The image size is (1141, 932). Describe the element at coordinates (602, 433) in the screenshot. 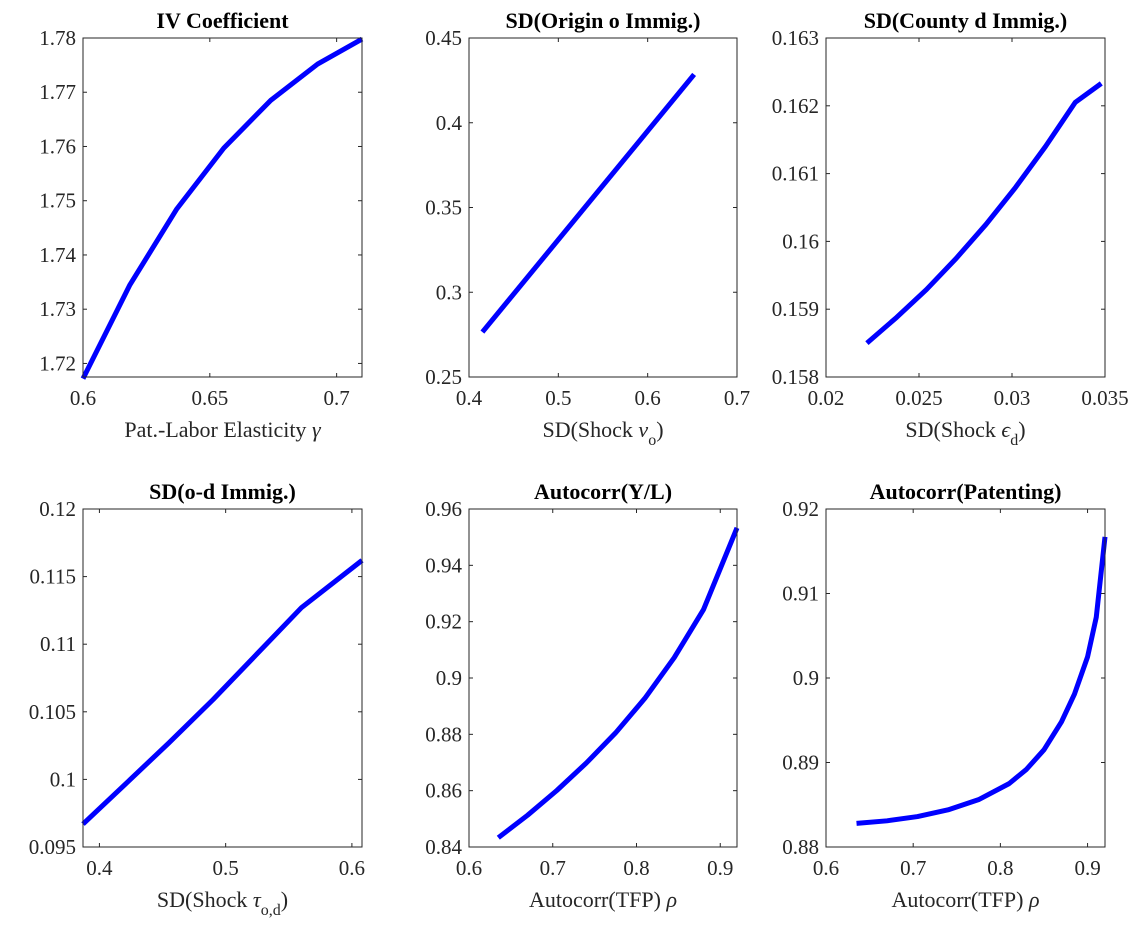

I see `x-axis-label: SD(Shock νo)` at that location.